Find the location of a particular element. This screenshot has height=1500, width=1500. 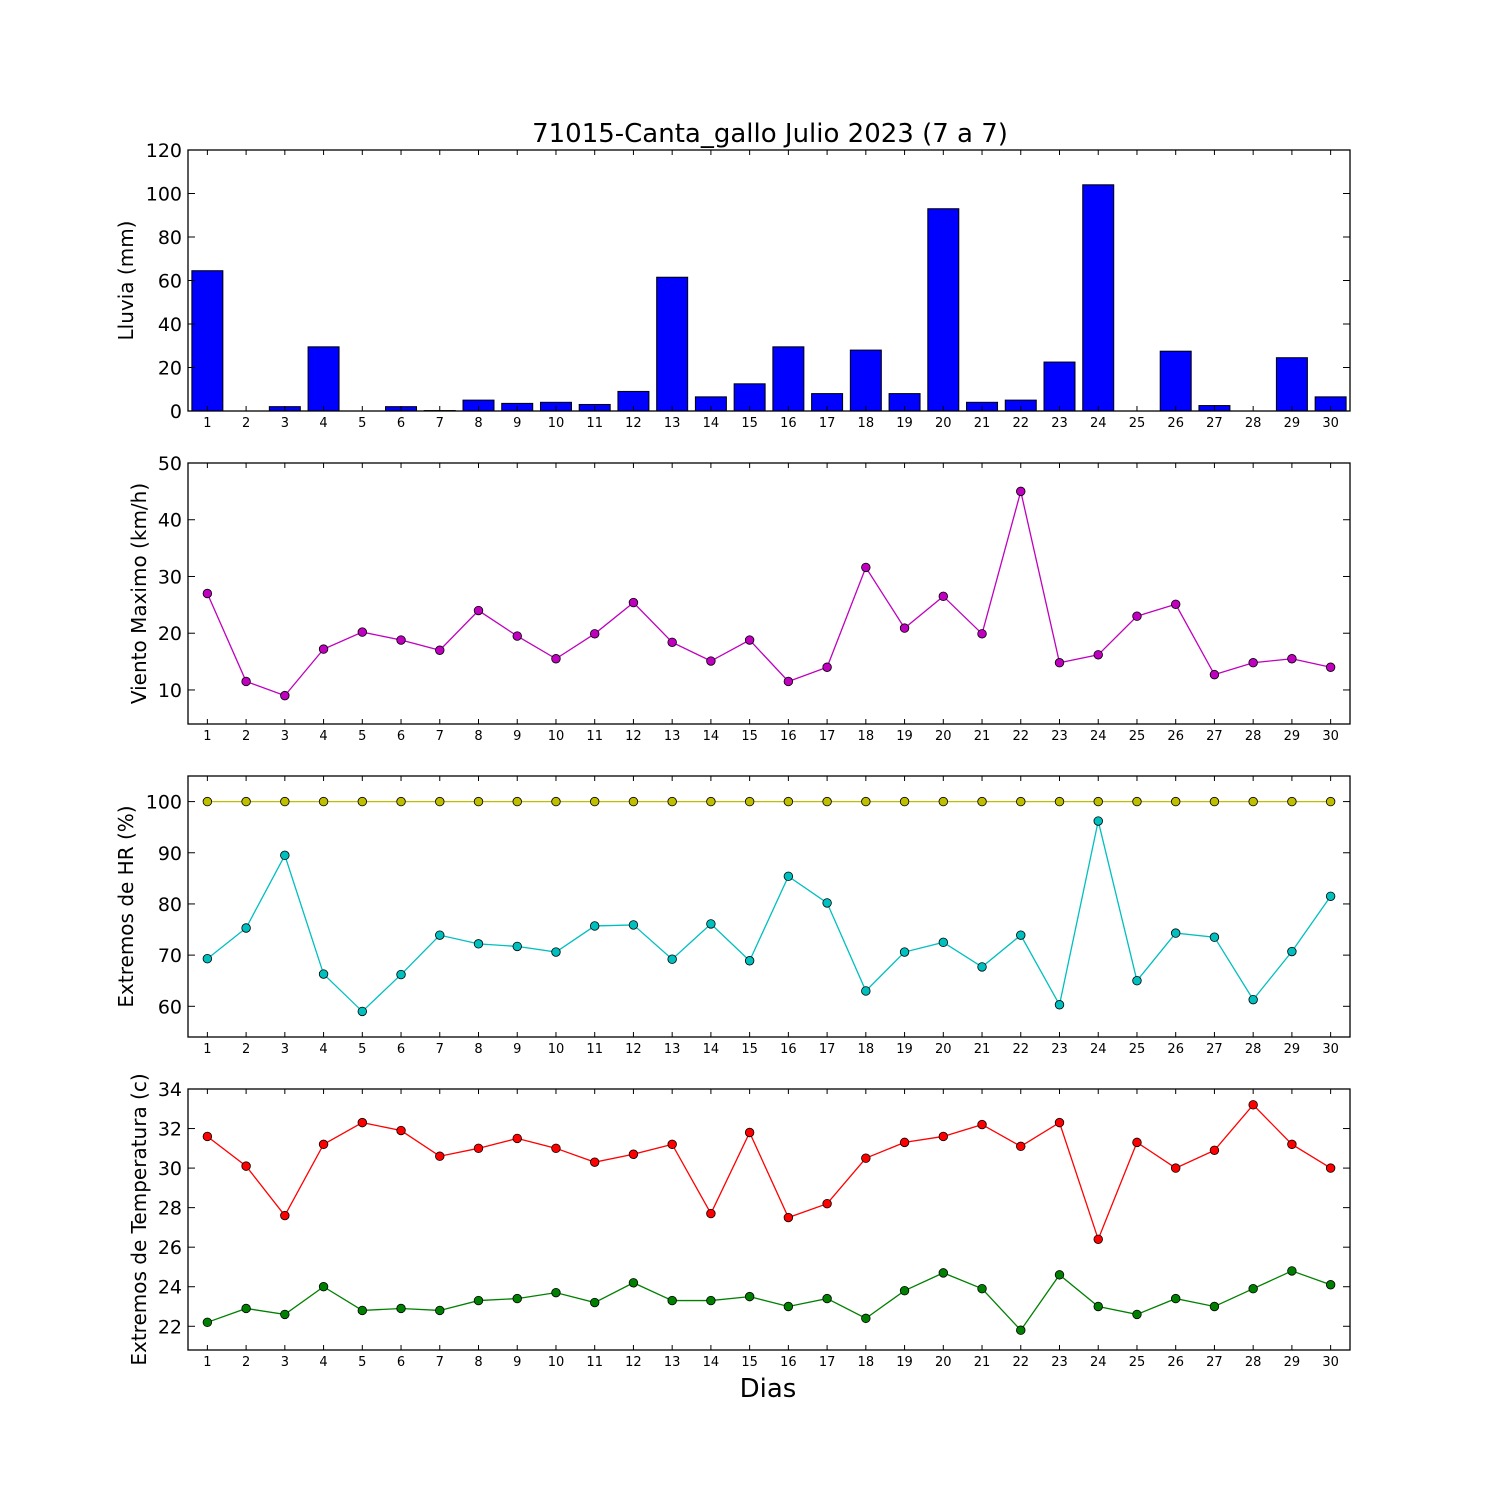

x-tick-label: 28 is located at coordinates (1253, 423).